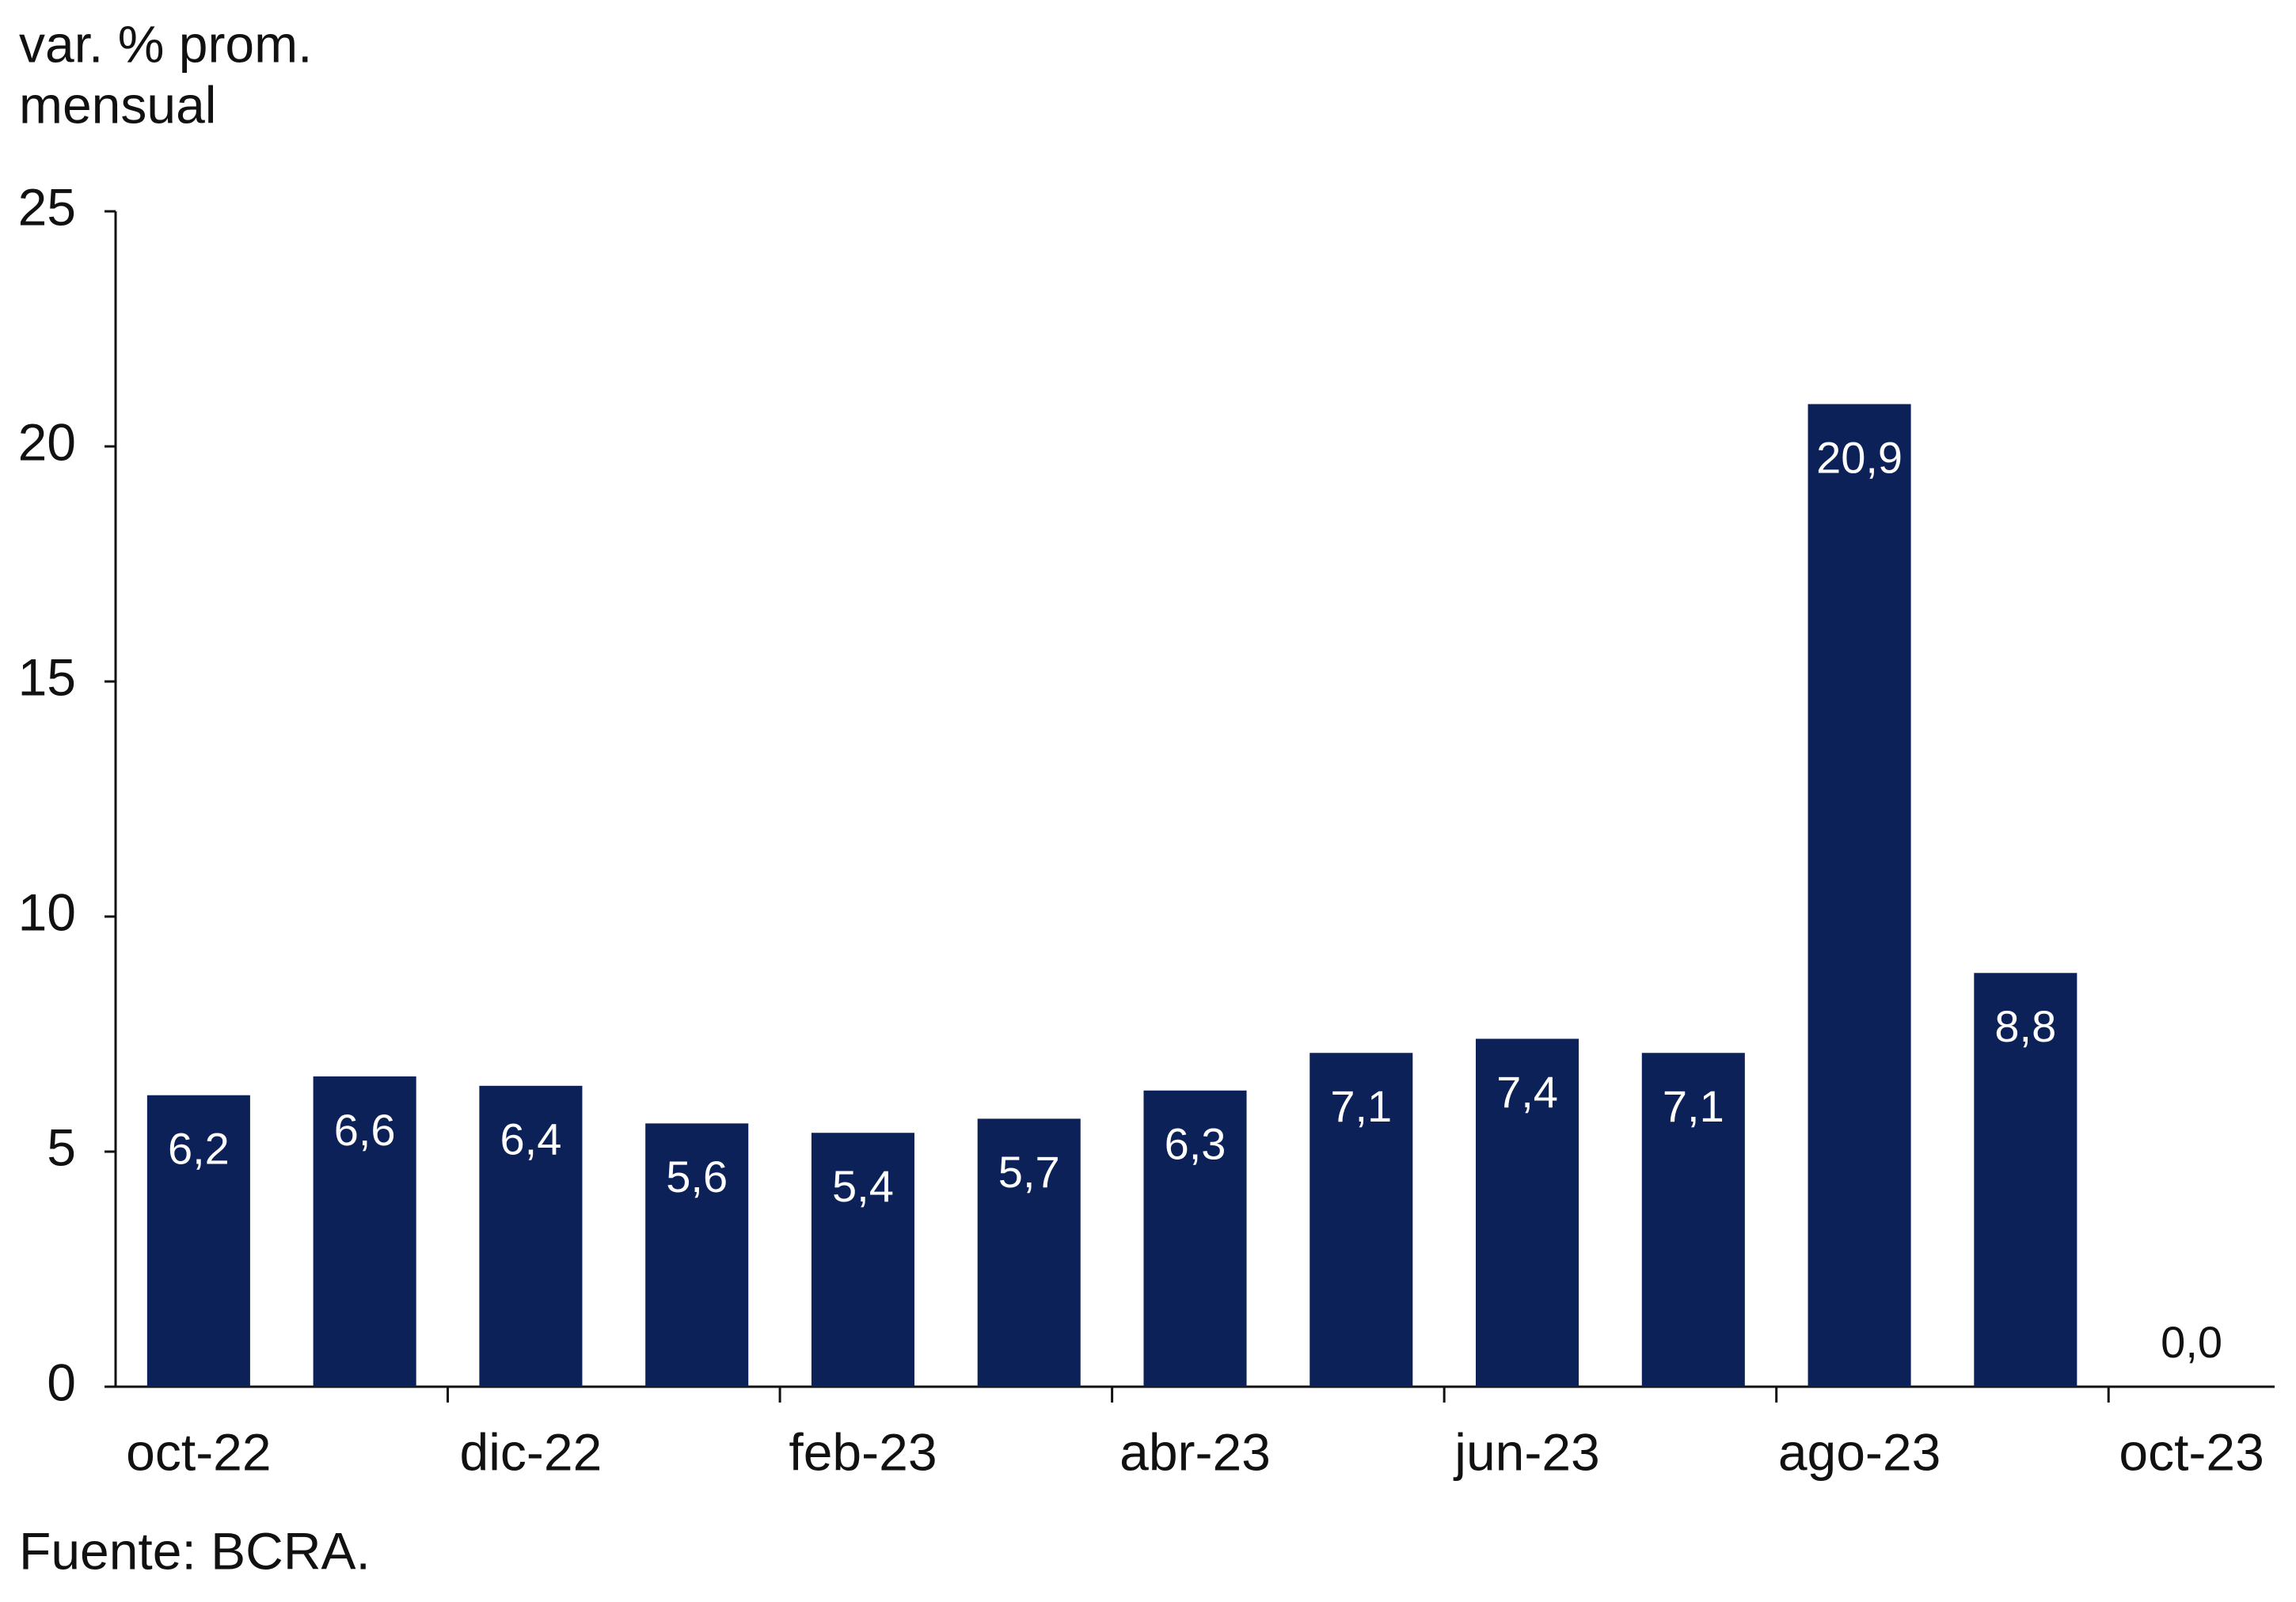  I want to click on y-tick-label: 5, so click(61, 1147).